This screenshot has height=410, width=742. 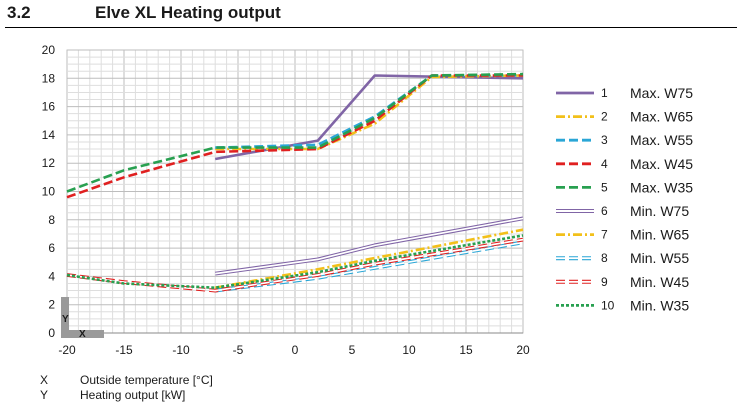 I want to click on legend-number: 4, so click(x=604, y=164).